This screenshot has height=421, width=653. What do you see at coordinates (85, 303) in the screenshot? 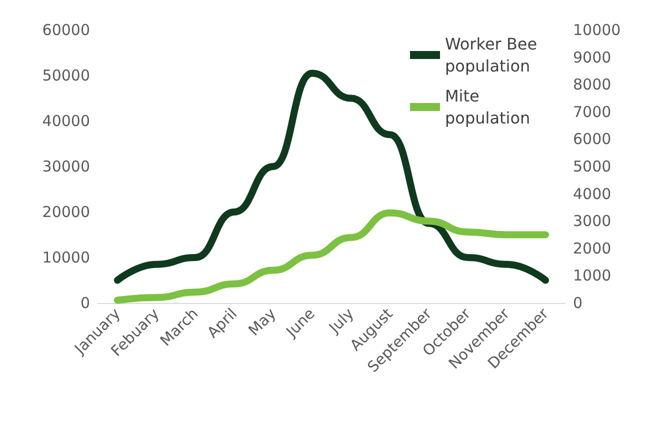
I see `y-tick-label: 0` at bounding box center [85, 303].